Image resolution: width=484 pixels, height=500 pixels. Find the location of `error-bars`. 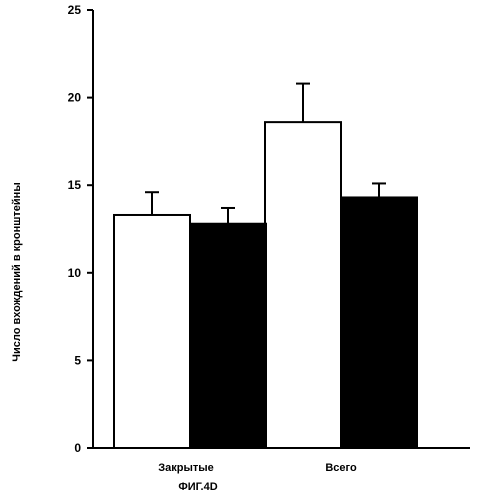

error-bars is located at coordinates (265, 153).